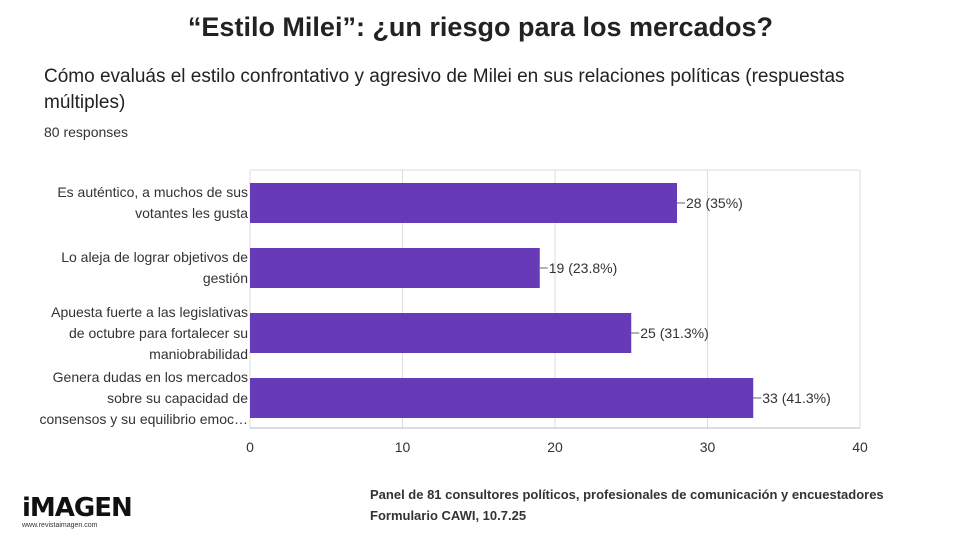  What do you see at coordinates (177, 397) in the screenshot?
I see `category-label-line: sobre su capacidad de` at bounding box center [177, 397].